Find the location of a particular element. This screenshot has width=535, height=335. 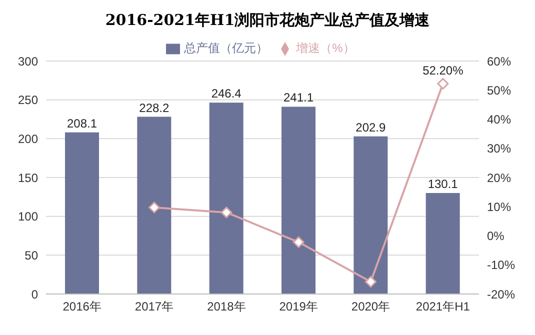

y-tick-label: 250 is located at coordinates (28, 100).